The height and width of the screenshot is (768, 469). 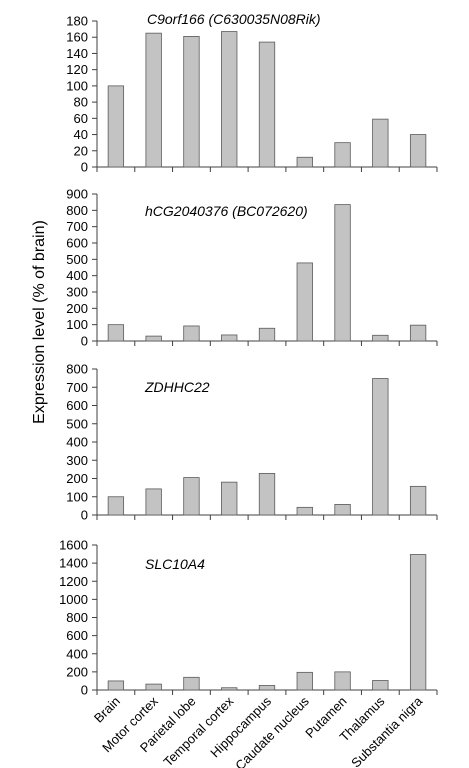 What do you see at coordinates (77, 69) in the screenshot?
I see `y-tick-label: 120` at bounding box center [77, 69].